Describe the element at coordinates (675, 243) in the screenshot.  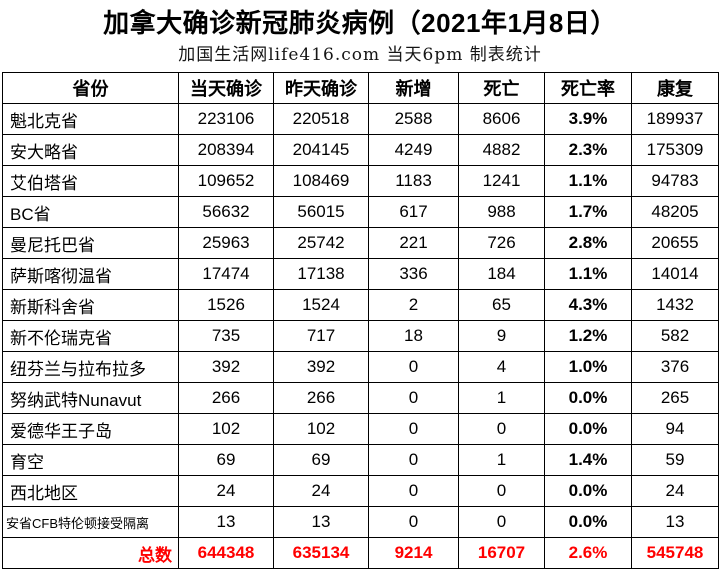
I see `cell-recovered: 20655` at that location.